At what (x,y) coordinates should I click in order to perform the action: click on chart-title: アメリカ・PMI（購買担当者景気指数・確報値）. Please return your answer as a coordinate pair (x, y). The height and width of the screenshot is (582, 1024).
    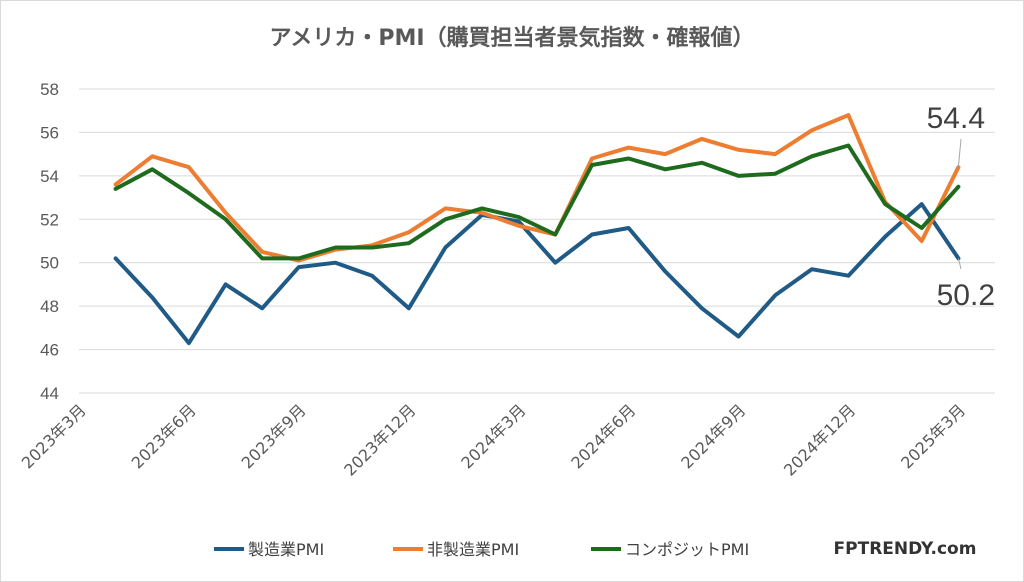
    Looking at the image, I should click on (511, 38).